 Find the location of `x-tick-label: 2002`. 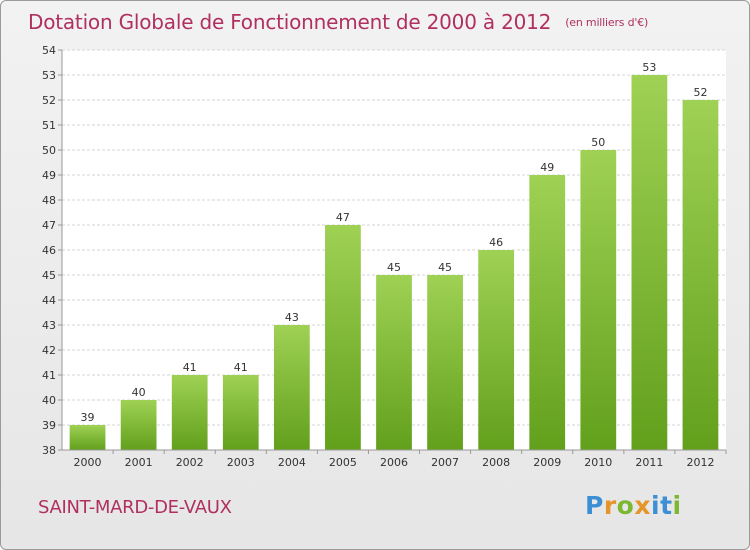

x-tick-label: 2002 is located at coordinates (190, 462).